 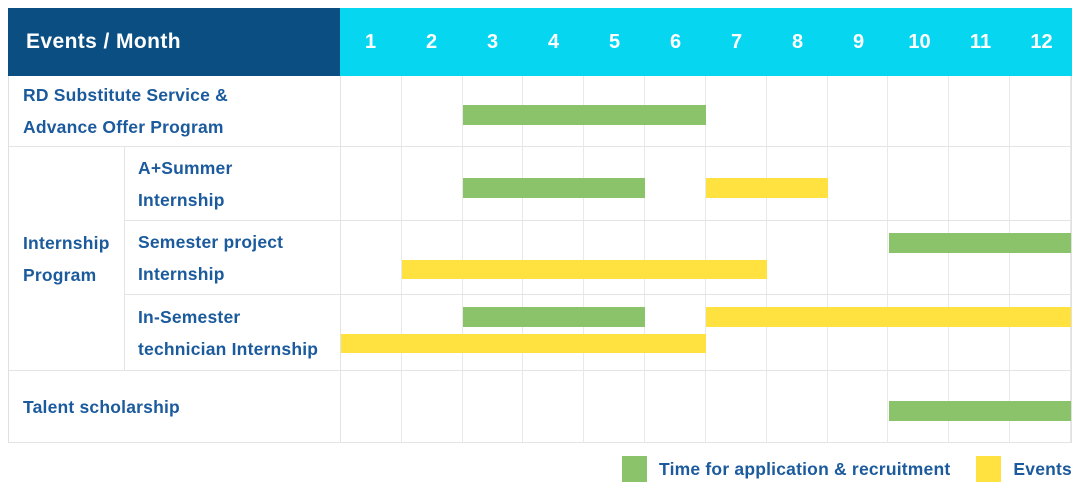 I want to click on month-header-cell: 2, so click(x=431, y=41).